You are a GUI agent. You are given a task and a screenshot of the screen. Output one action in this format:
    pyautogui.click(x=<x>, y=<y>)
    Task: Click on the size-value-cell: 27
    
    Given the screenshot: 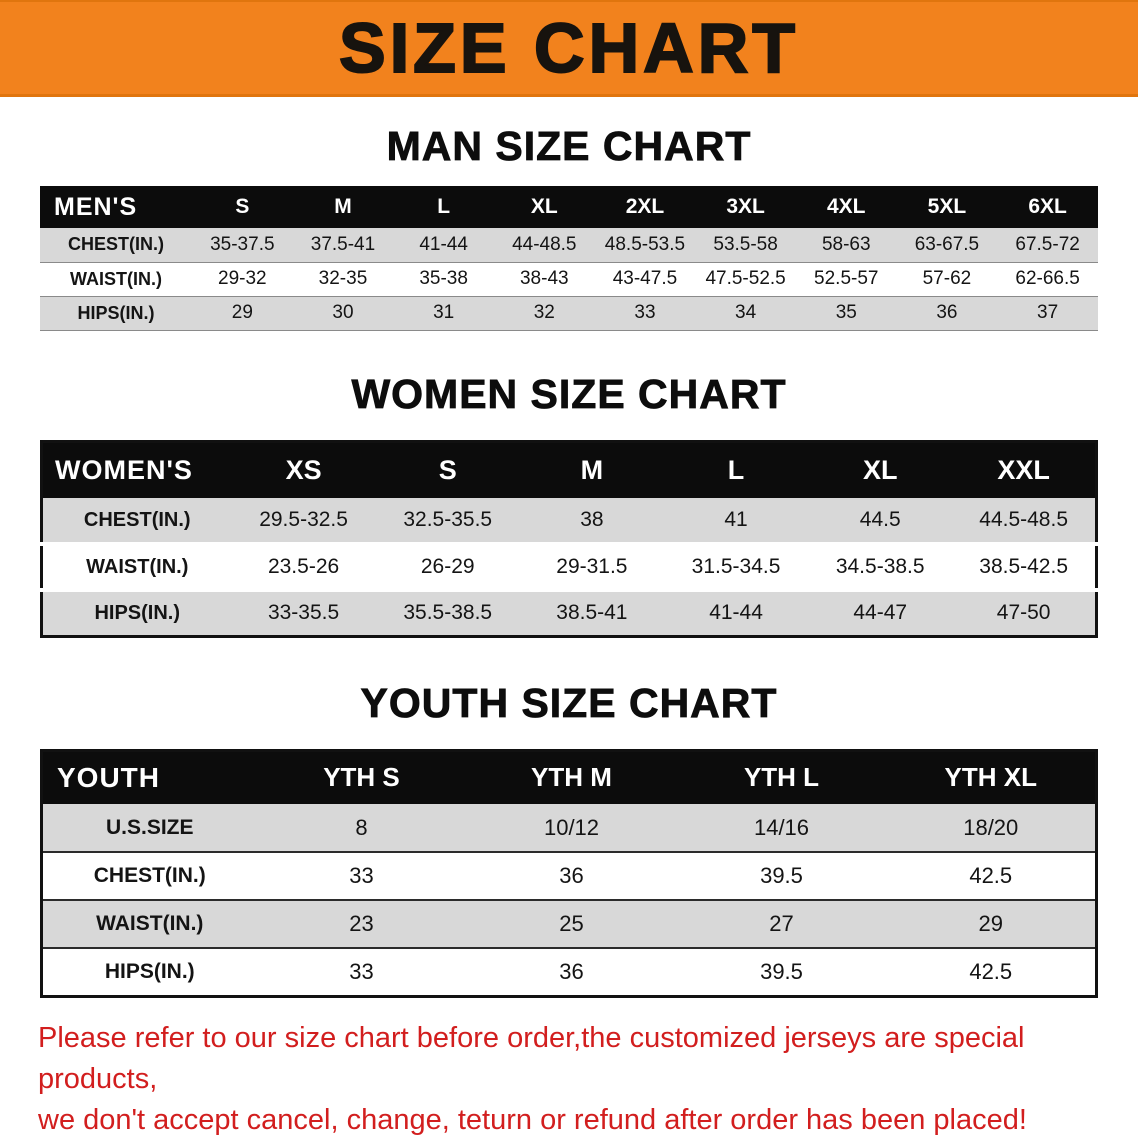 What is the action you would take?
    pyautogui.click(x=782, y=924)
    